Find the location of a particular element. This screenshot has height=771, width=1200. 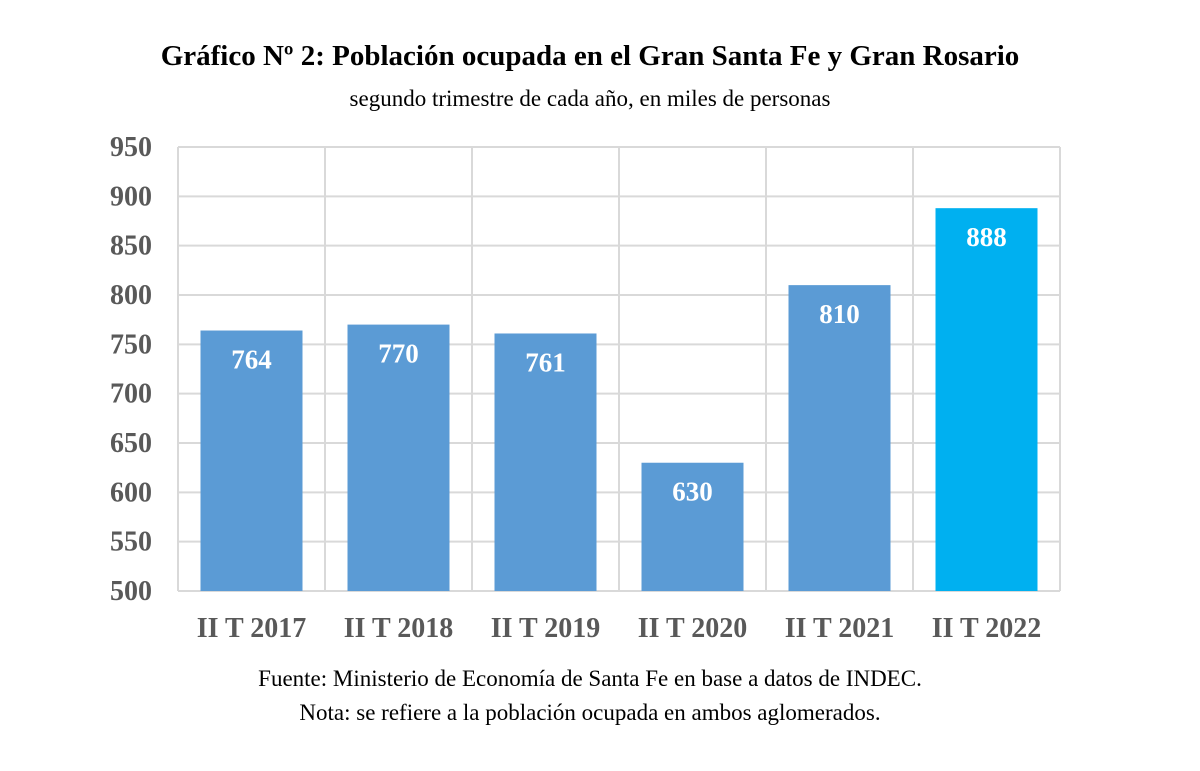

y-tick-label: 850 is located at coordinates (131, 246).